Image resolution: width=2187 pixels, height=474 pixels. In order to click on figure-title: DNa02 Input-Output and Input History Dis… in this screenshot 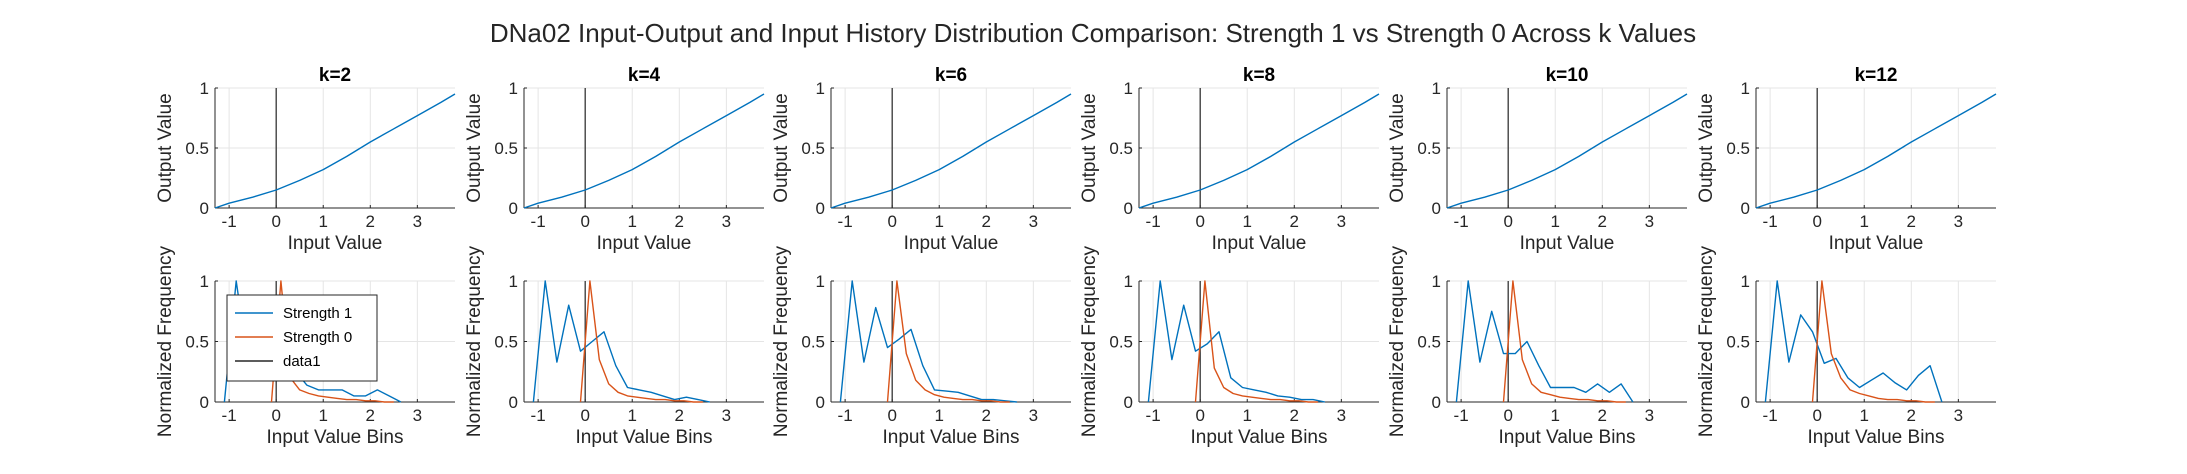, I will do `click(1093, 33)`.